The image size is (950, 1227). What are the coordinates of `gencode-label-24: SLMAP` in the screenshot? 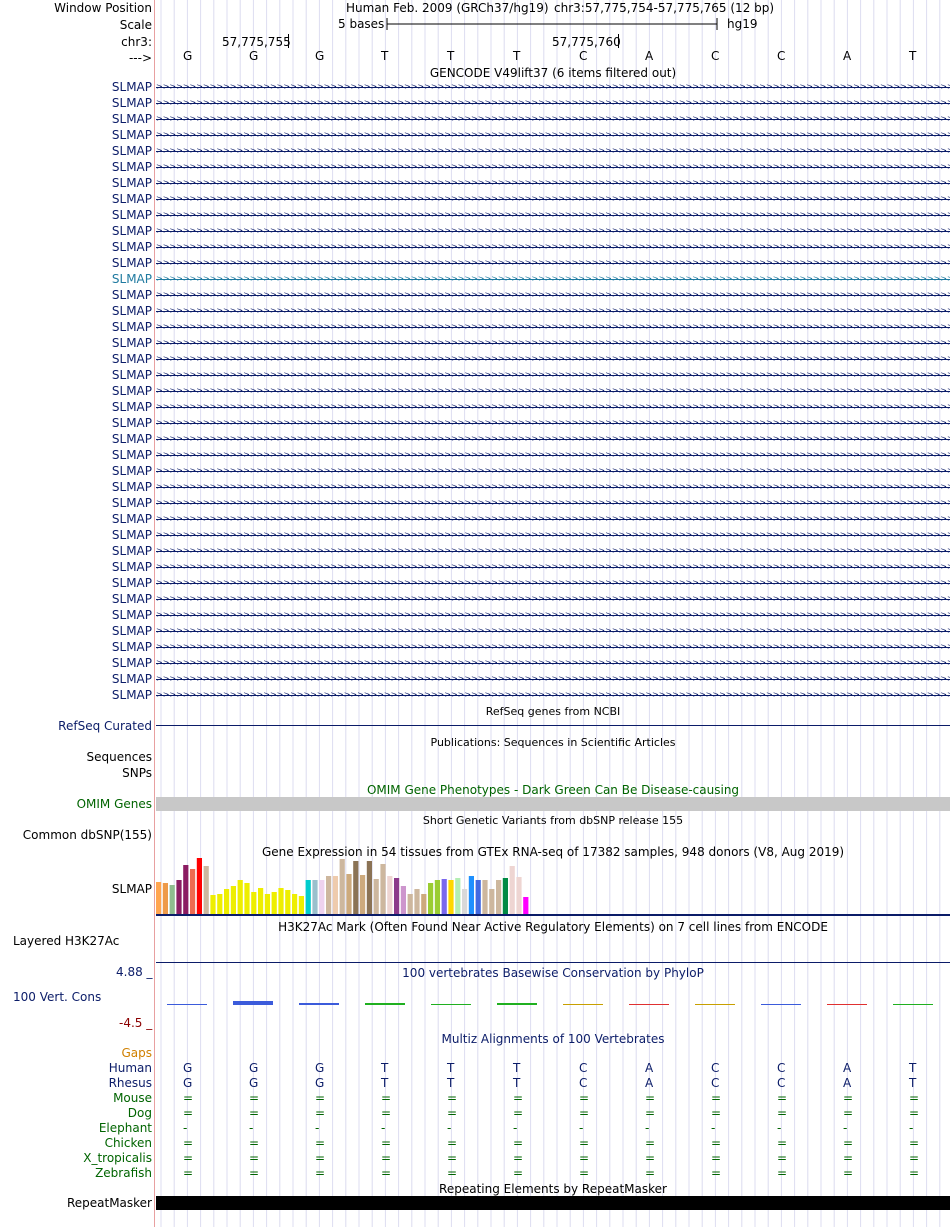 It's located at (131, 471).